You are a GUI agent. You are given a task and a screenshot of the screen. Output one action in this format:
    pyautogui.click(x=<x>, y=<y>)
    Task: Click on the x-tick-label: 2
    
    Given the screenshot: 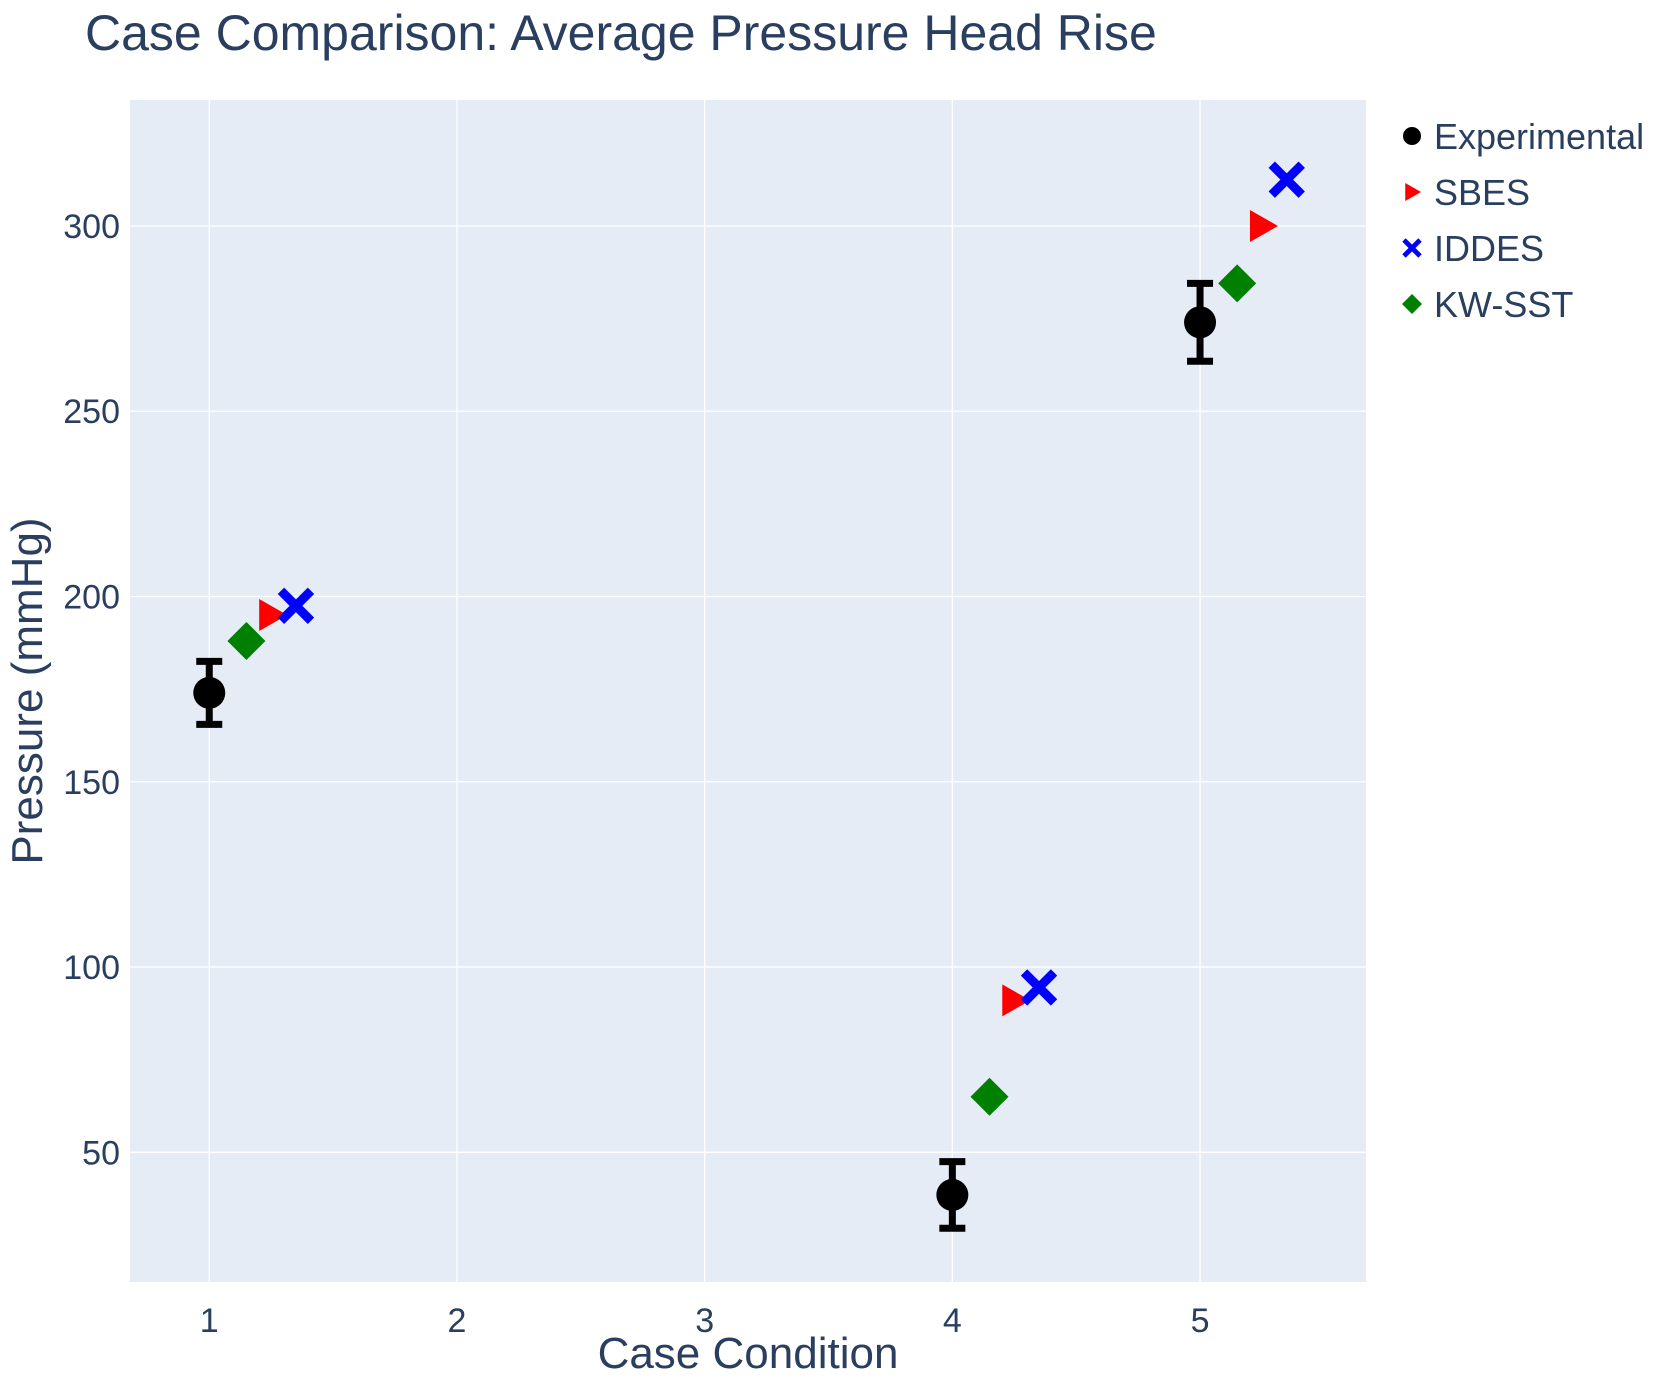 What is the action you would take?
    pyautogui.click(x=456, y=1321)
    